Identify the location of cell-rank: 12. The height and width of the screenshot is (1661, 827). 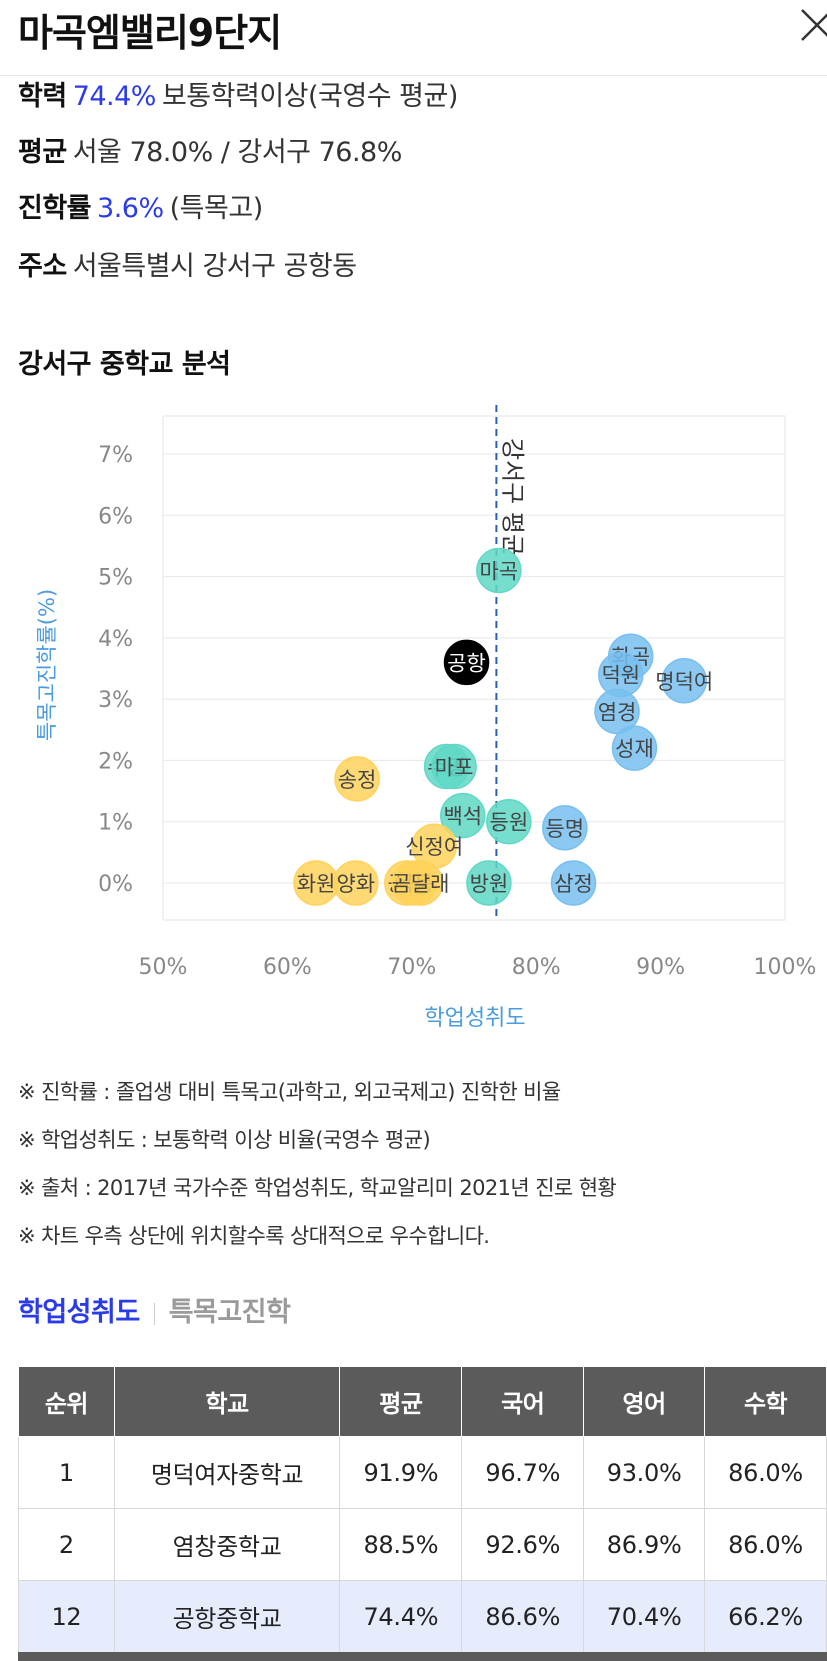
(66, 1616).